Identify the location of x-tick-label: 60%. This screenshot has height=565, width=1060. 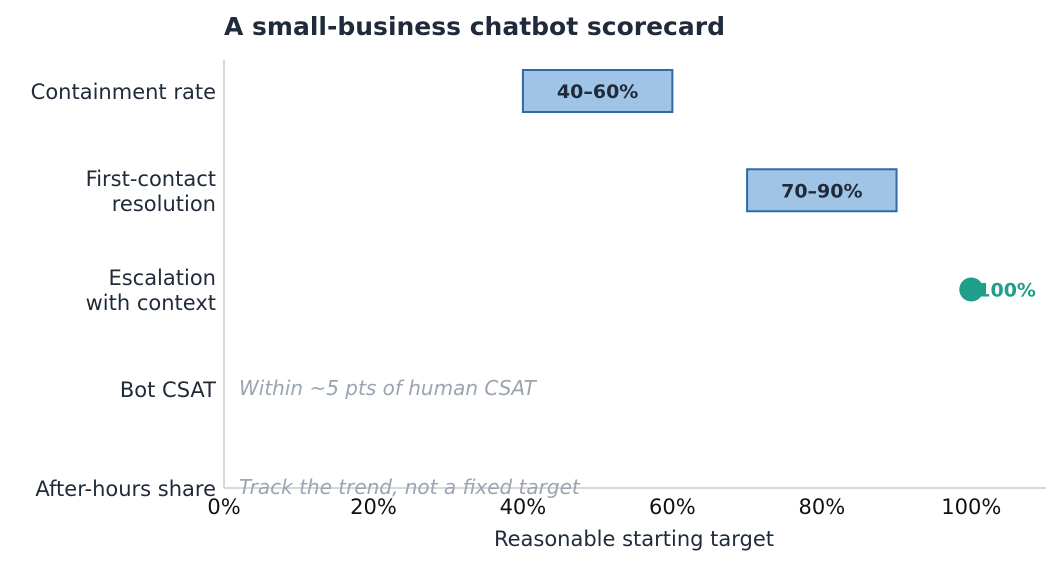
(672, 507).